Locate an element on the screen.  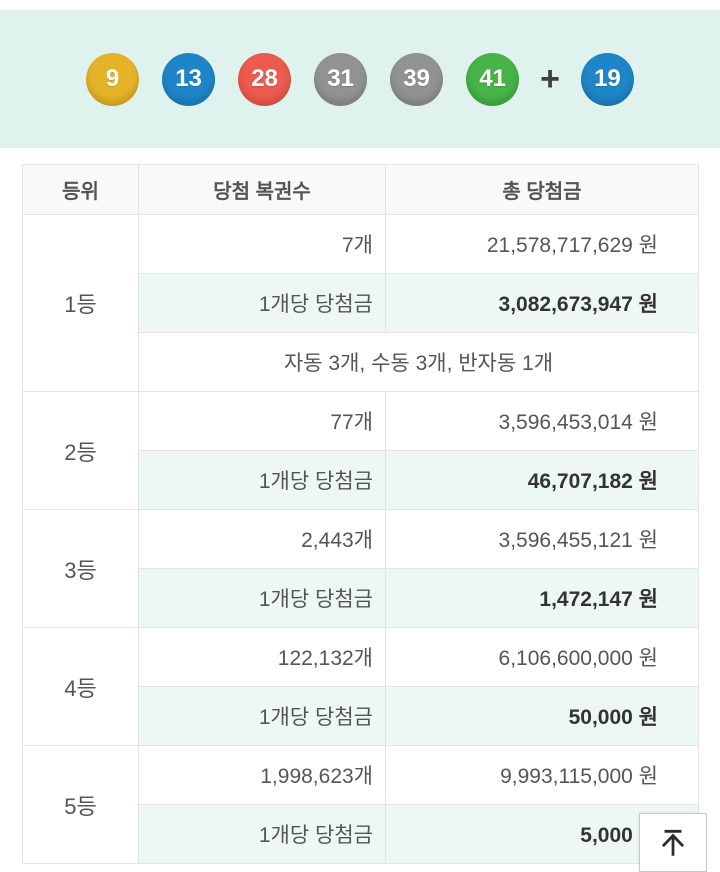
table-row: 1개당 당첨금 50,000 원 is located at coordinates (361, 716).